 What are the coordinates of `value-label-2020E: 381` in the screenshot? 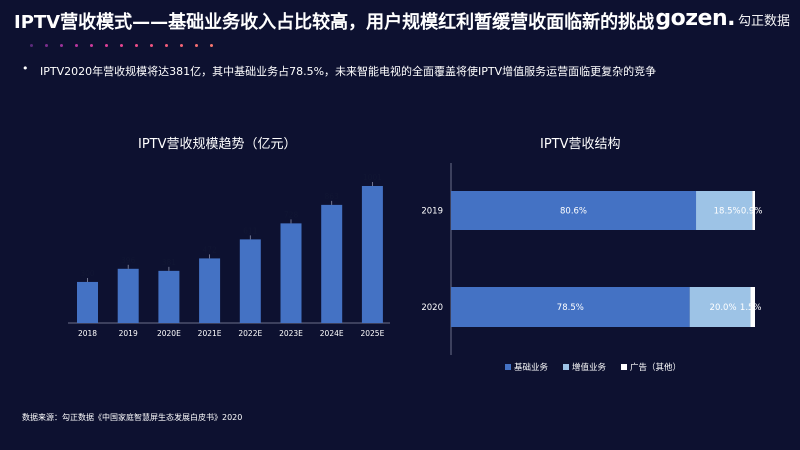 It's located at (169, 262).